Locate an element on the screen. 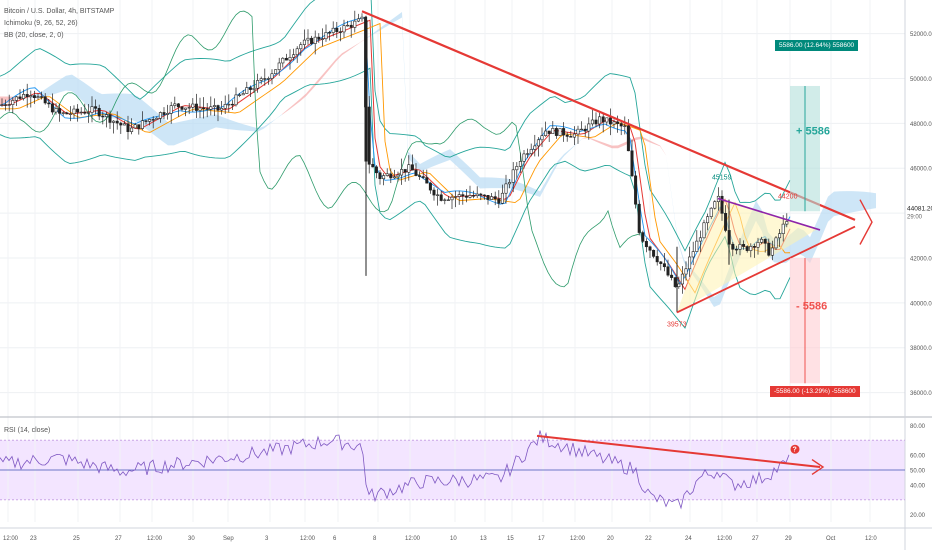 This screenshot has width=932, height=555. low-price-label: 39573 is located at coordinates (677, 324).